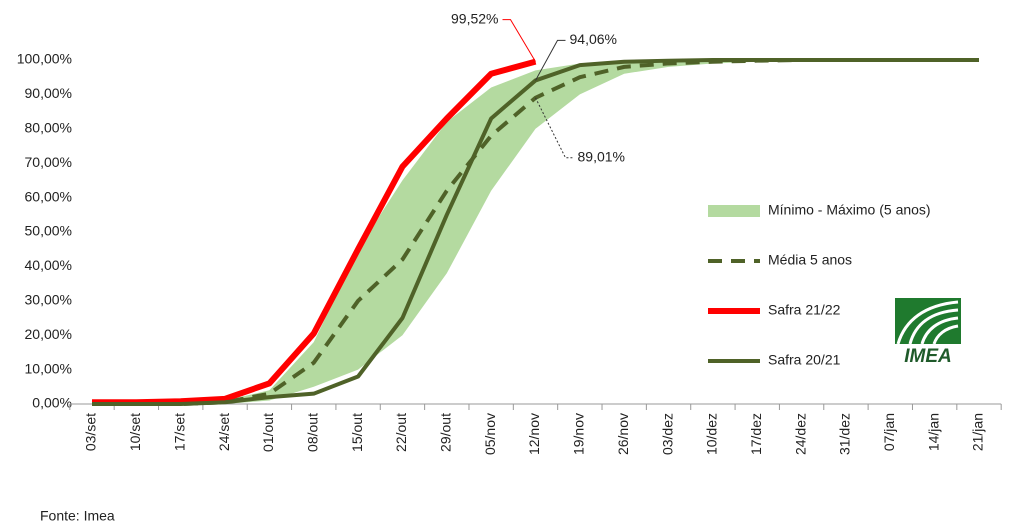 The width and height of the screenshot is (1024, 529). Describe the element at coordinates (224, 432) in the screenshot. I see `x-tick-label: 24/set` at that location.